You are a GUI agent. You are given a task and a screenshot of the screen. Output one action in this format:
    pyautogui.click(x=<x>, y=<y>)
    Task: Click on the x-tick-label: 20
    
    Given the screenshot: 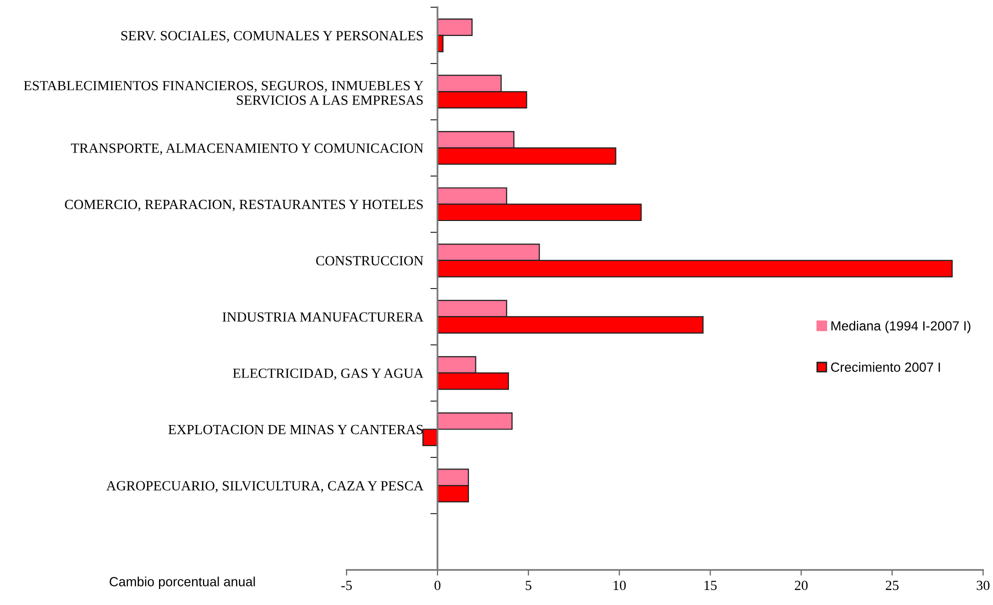 What is the action you would take?
    pyautogui.click(x=801, y=585)
    